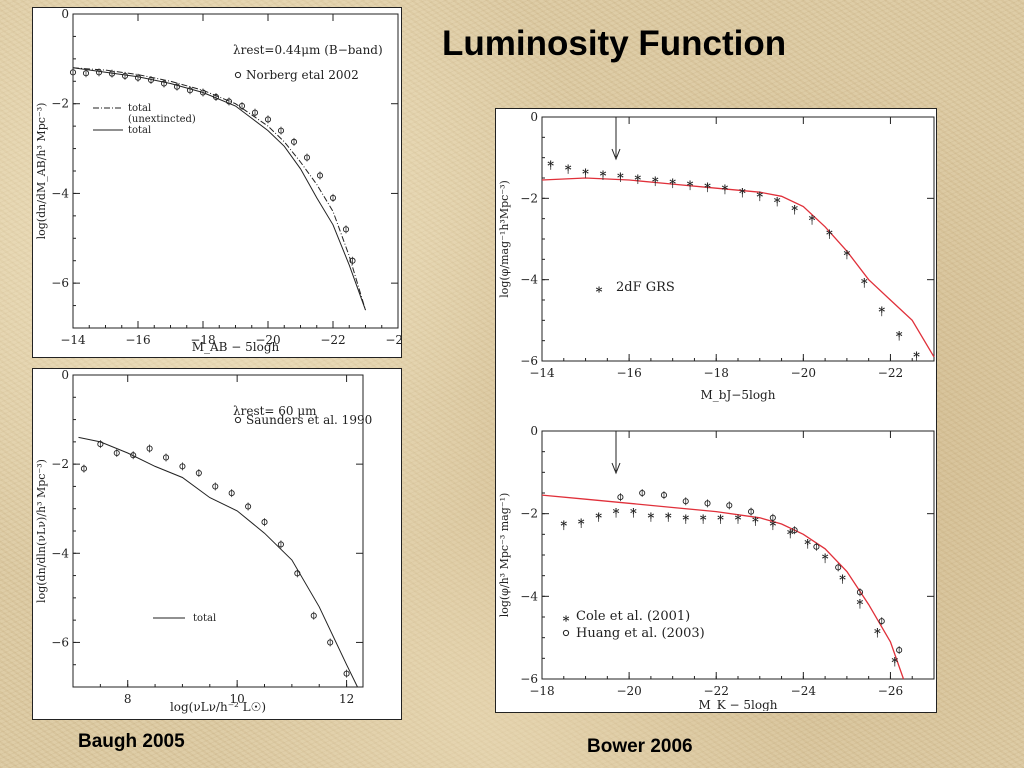  What do you see at coordinates (302, 75) in the screenshot?
I see `legend-label: Norberg etal 2002` at bounding box center [302, 75].